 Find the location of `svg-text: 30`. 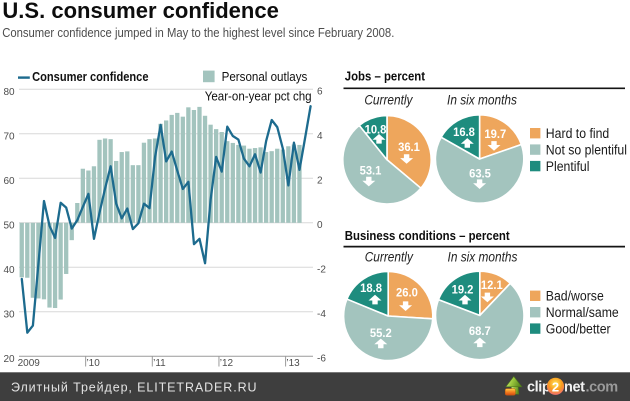

svg-text: 30 is located at coordinates (9, 315).